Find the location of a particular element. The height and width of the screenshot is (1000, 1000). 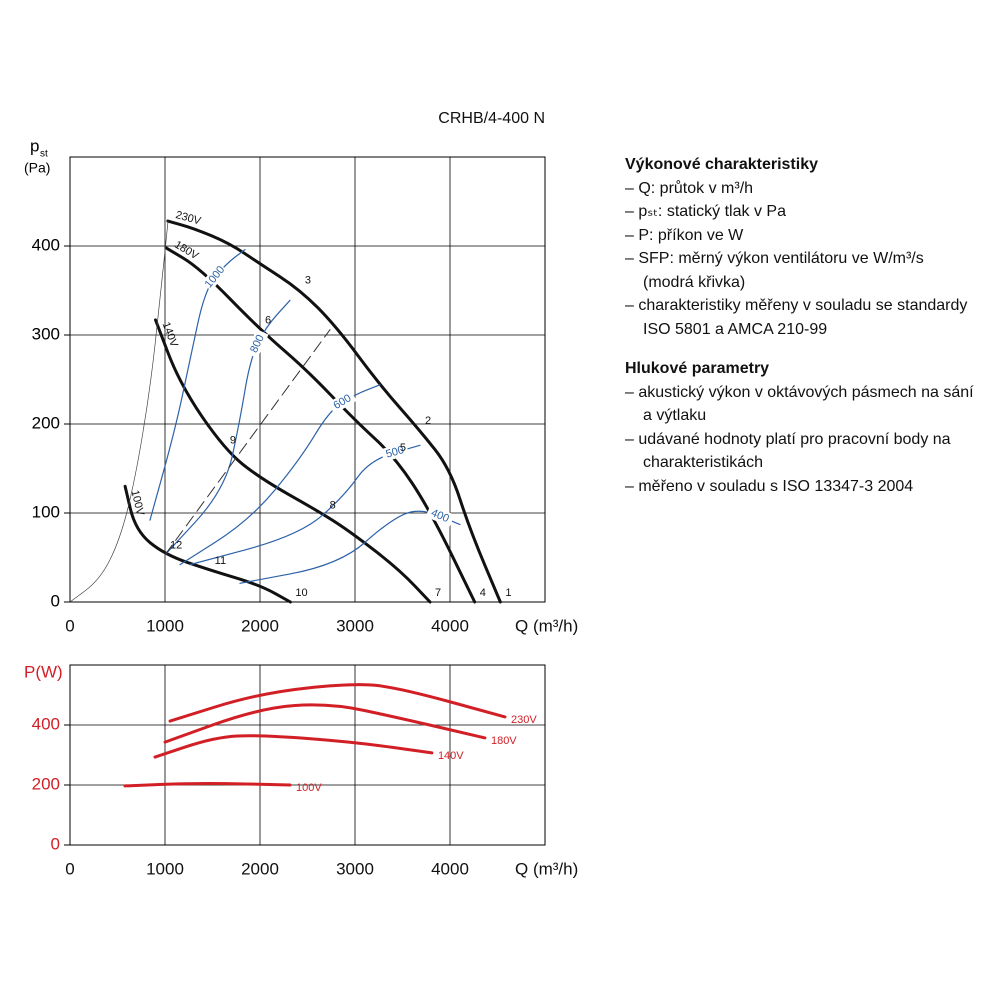

series-label: 180V is located at coordinates (504, 741).